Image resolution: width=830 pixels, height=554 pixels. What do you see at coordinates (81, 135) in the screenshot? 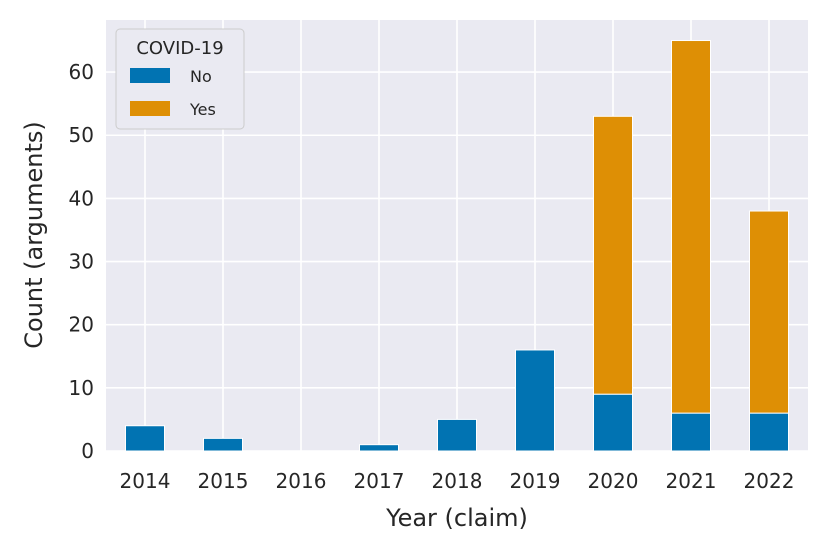
I see `y-tick-label: 50` at bounding box center [81, 135].